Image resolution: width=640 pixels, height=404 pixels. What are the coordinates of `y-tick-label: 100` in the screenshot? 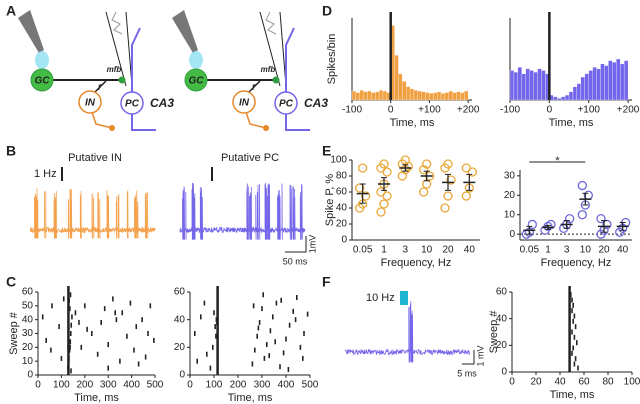 It's located at (338, 160).